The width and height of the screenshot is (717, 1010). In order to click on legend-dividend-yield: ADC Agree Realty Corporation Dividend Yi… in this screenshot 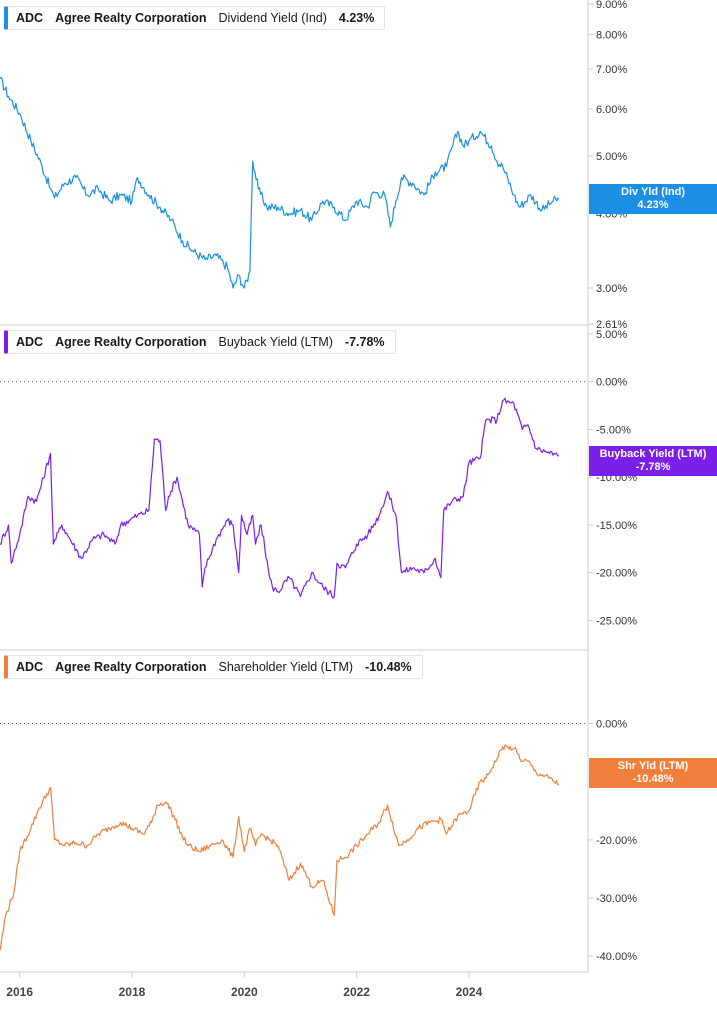, I will do `click(195, 18)`.